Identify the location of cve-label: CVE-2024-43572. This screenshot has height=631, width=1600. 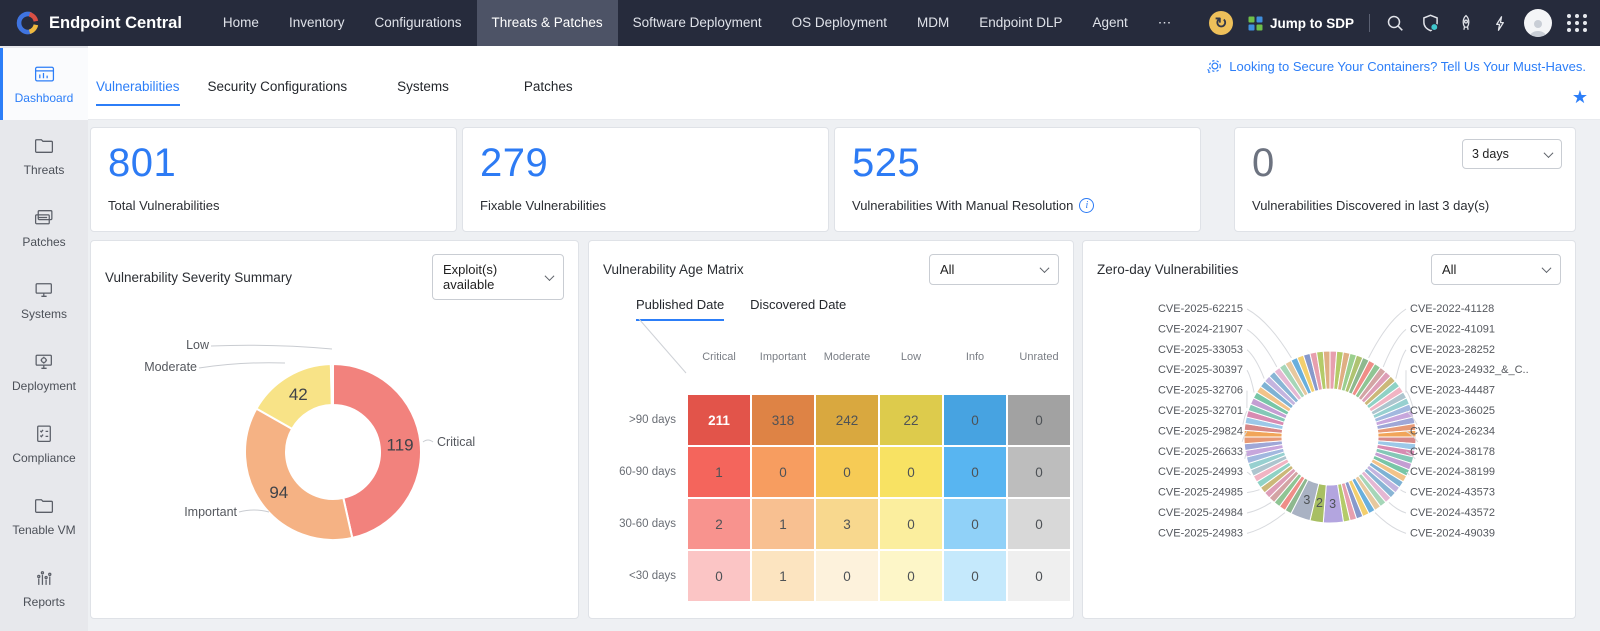
(1452, 513).